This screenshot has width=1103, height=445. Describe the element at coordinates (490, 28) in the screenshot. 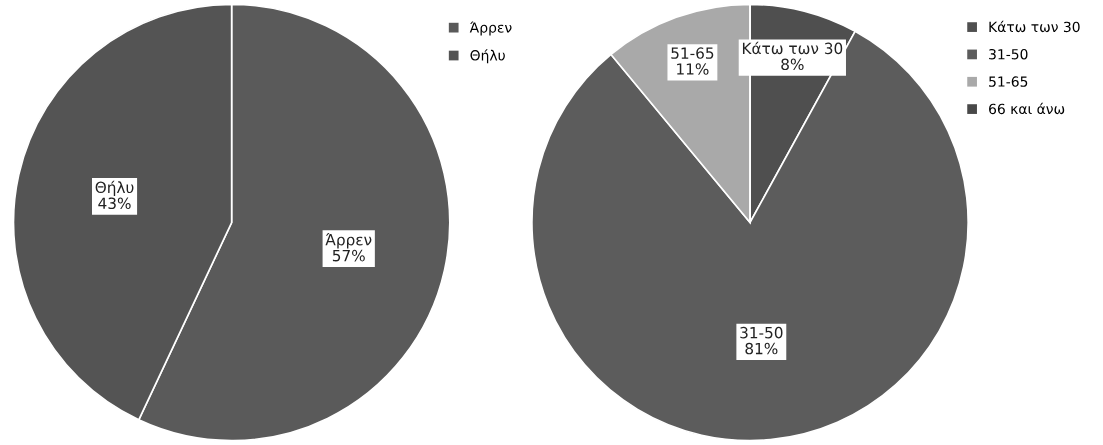

I see `legend-label: Άρρεν` at that location.